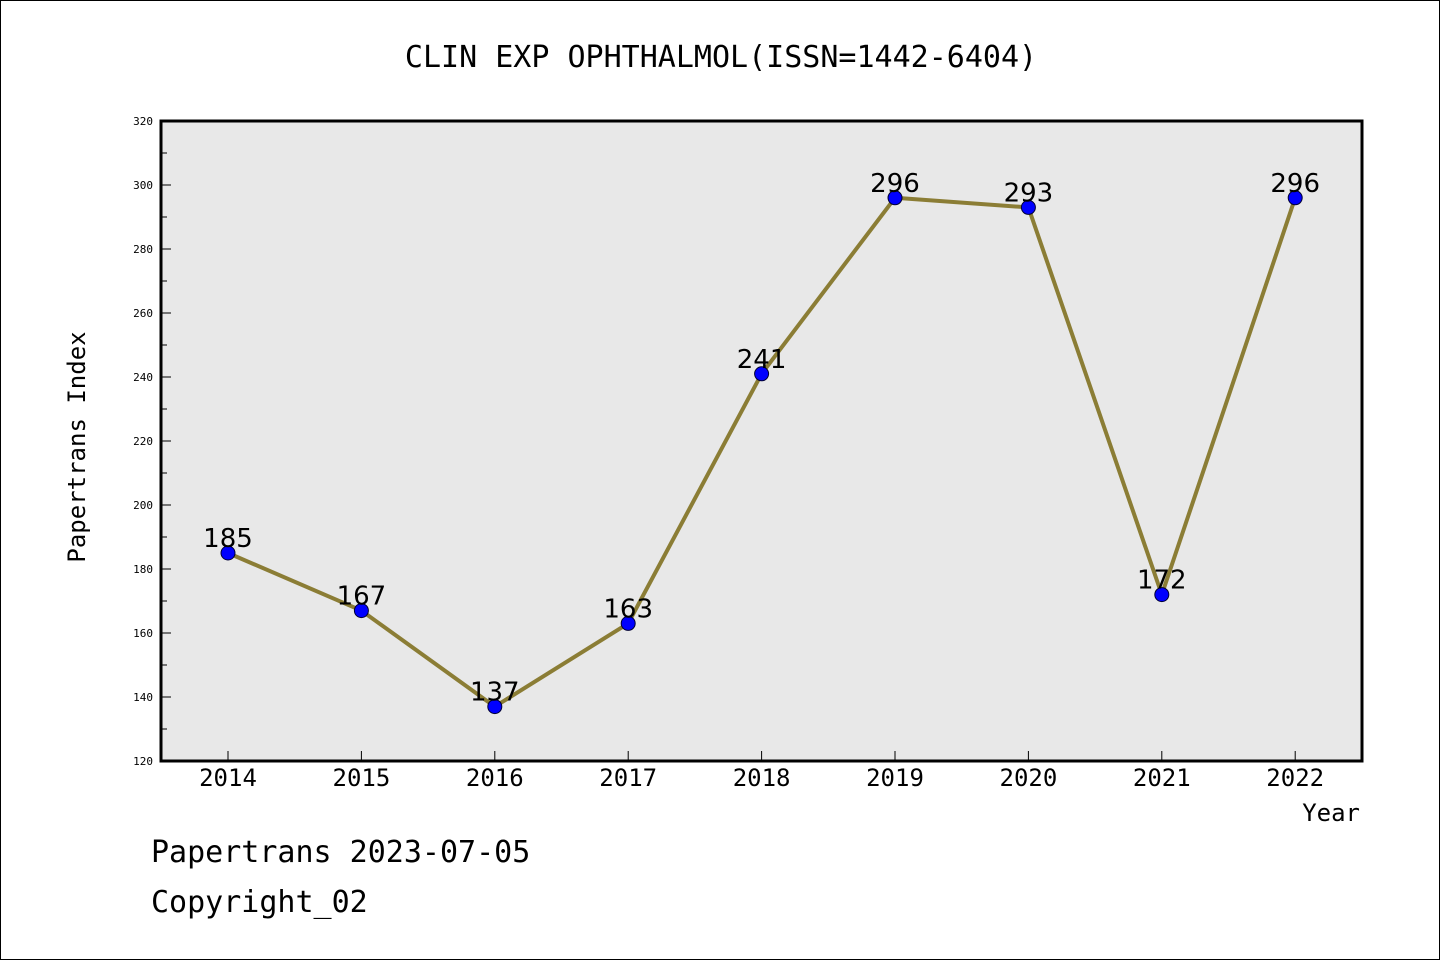  I want to click on x-tick-label: 2020, so click(1029, 778).